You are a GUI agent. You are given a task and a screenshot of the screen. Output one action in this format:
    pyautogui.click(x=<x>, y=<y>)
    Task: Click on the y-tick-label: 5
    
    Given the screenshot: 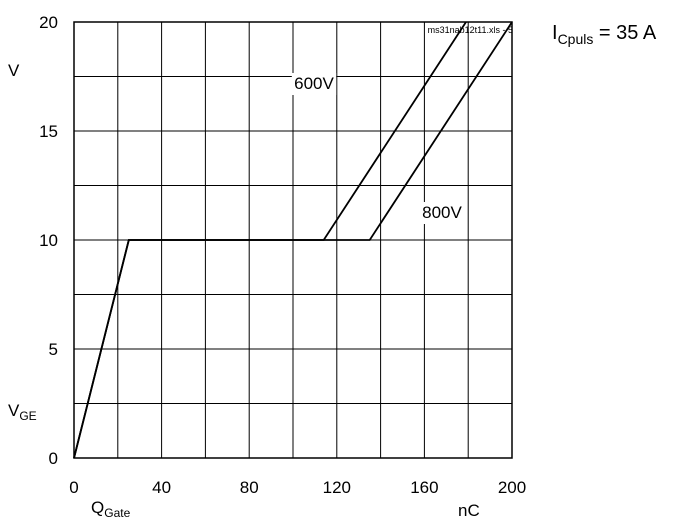 What is the action you would take?
    pyautogui.click(x=53, y=349)
    